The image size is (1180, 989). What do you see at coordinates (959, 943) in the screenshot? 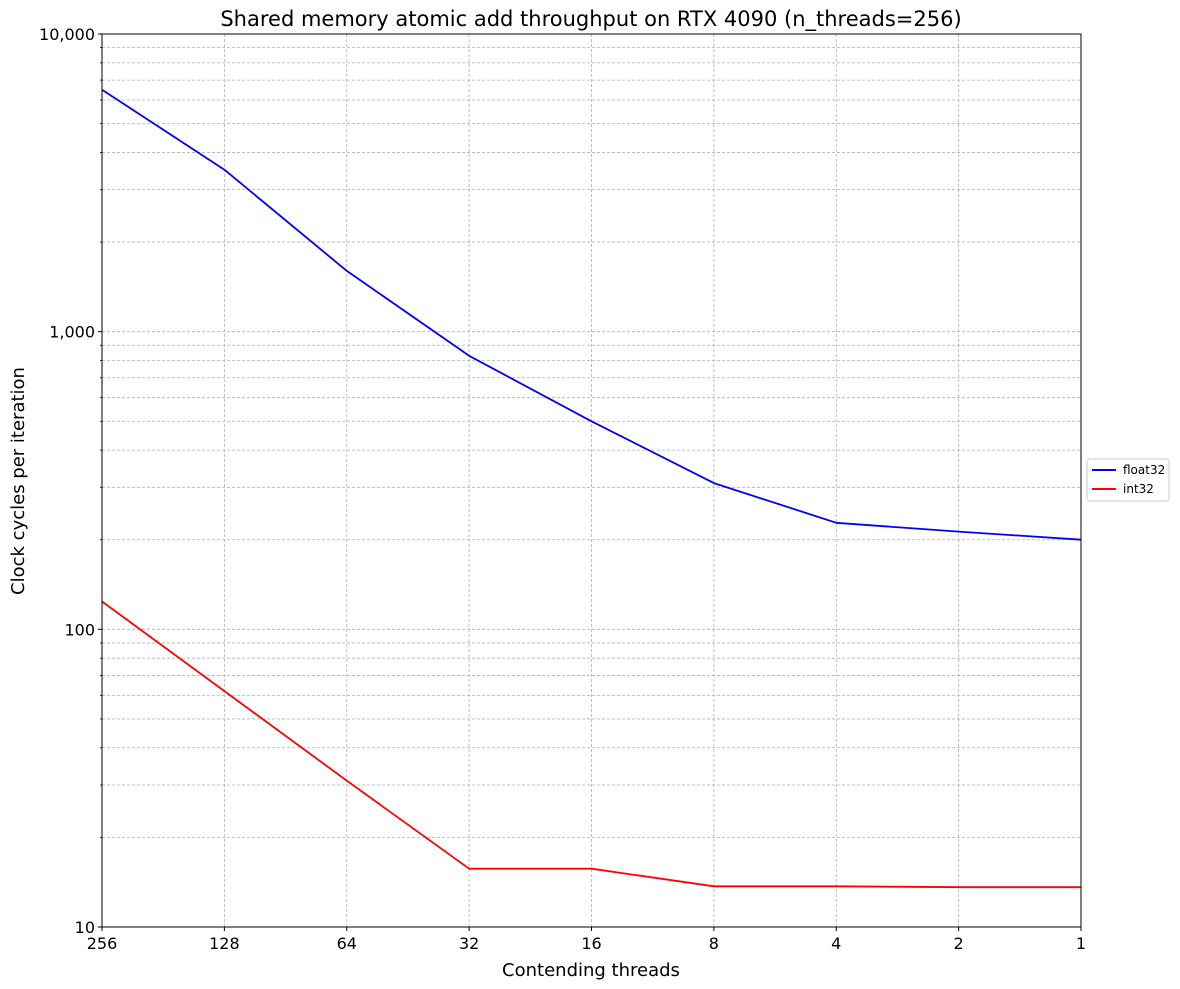
I see `x-tick-label: 2` at bounding box center [959, 943].